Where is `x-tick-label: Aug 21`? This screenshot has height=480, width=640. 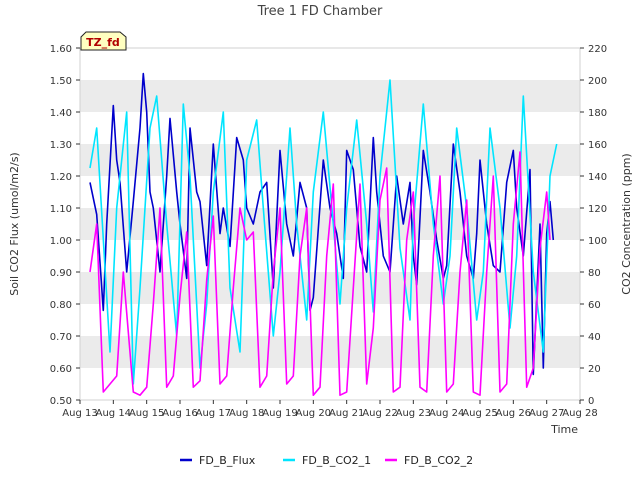
x-tick-label: Aug 21 is located at coordinates (346, 413).